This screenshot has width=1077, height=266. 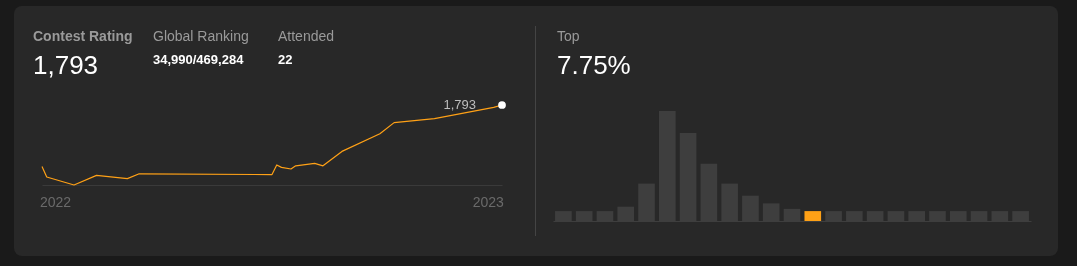 What do you see at coordinates (488, 201) in the screenshot?
I see `x-tick-label: 2023` at bounding box center [488, 201].